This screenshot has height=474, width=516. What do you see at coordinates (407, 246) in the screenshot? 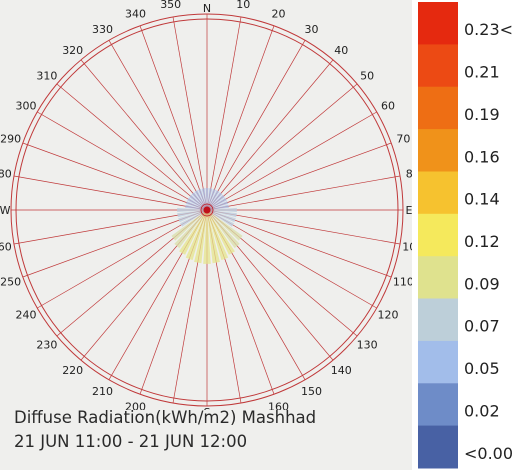
I see `angle-label-100: 100` at bounding box center [407, 246].